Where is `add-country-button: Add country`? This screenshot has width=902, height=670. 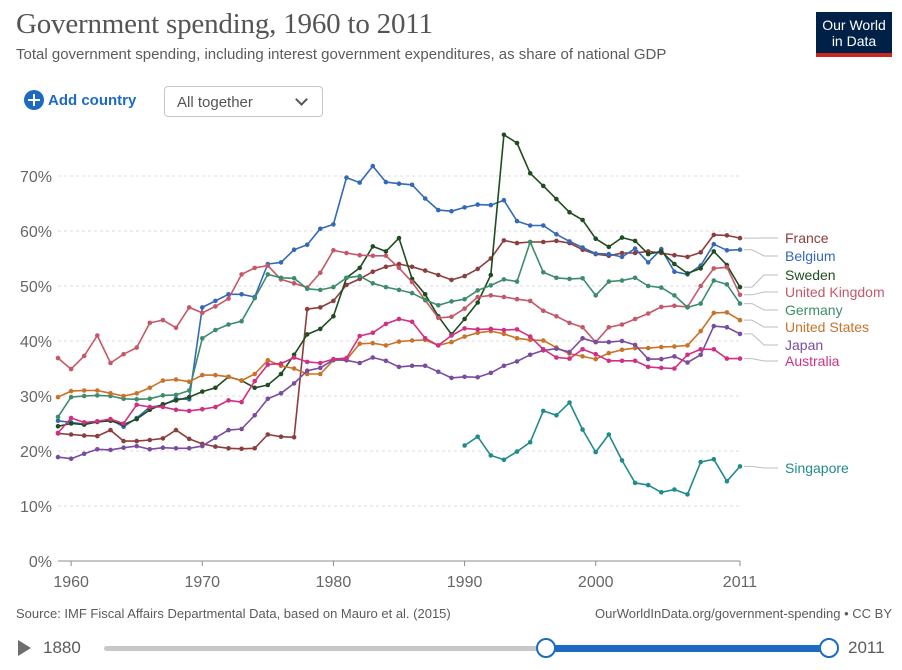
add-country-button: Add country is located at coordinates (80, 100).